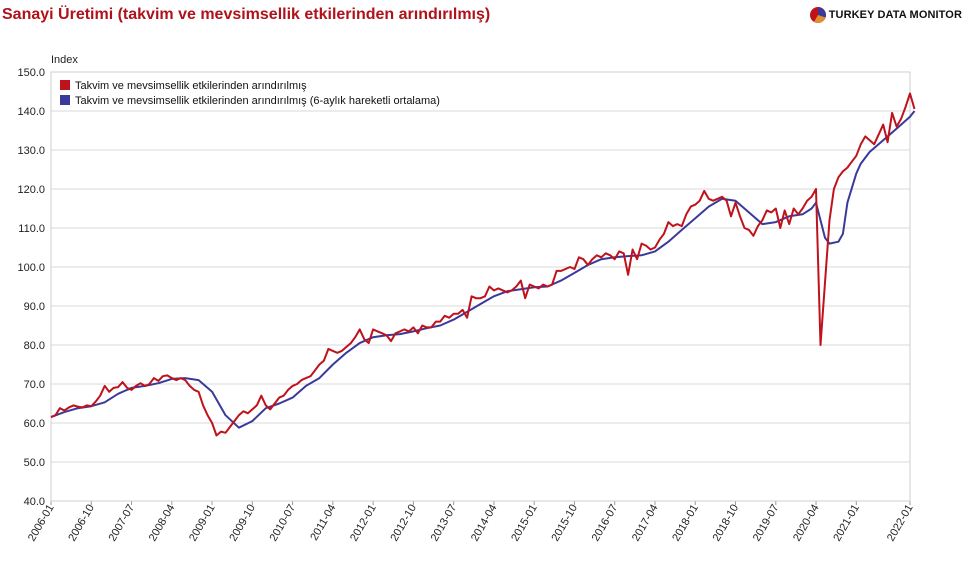 The width and height of the screenshot is (970, 570). Describe the element at coordinates (895, 15) in the screenshot. I see `brand-name: TURKEY DATA MONITOR` at that location.